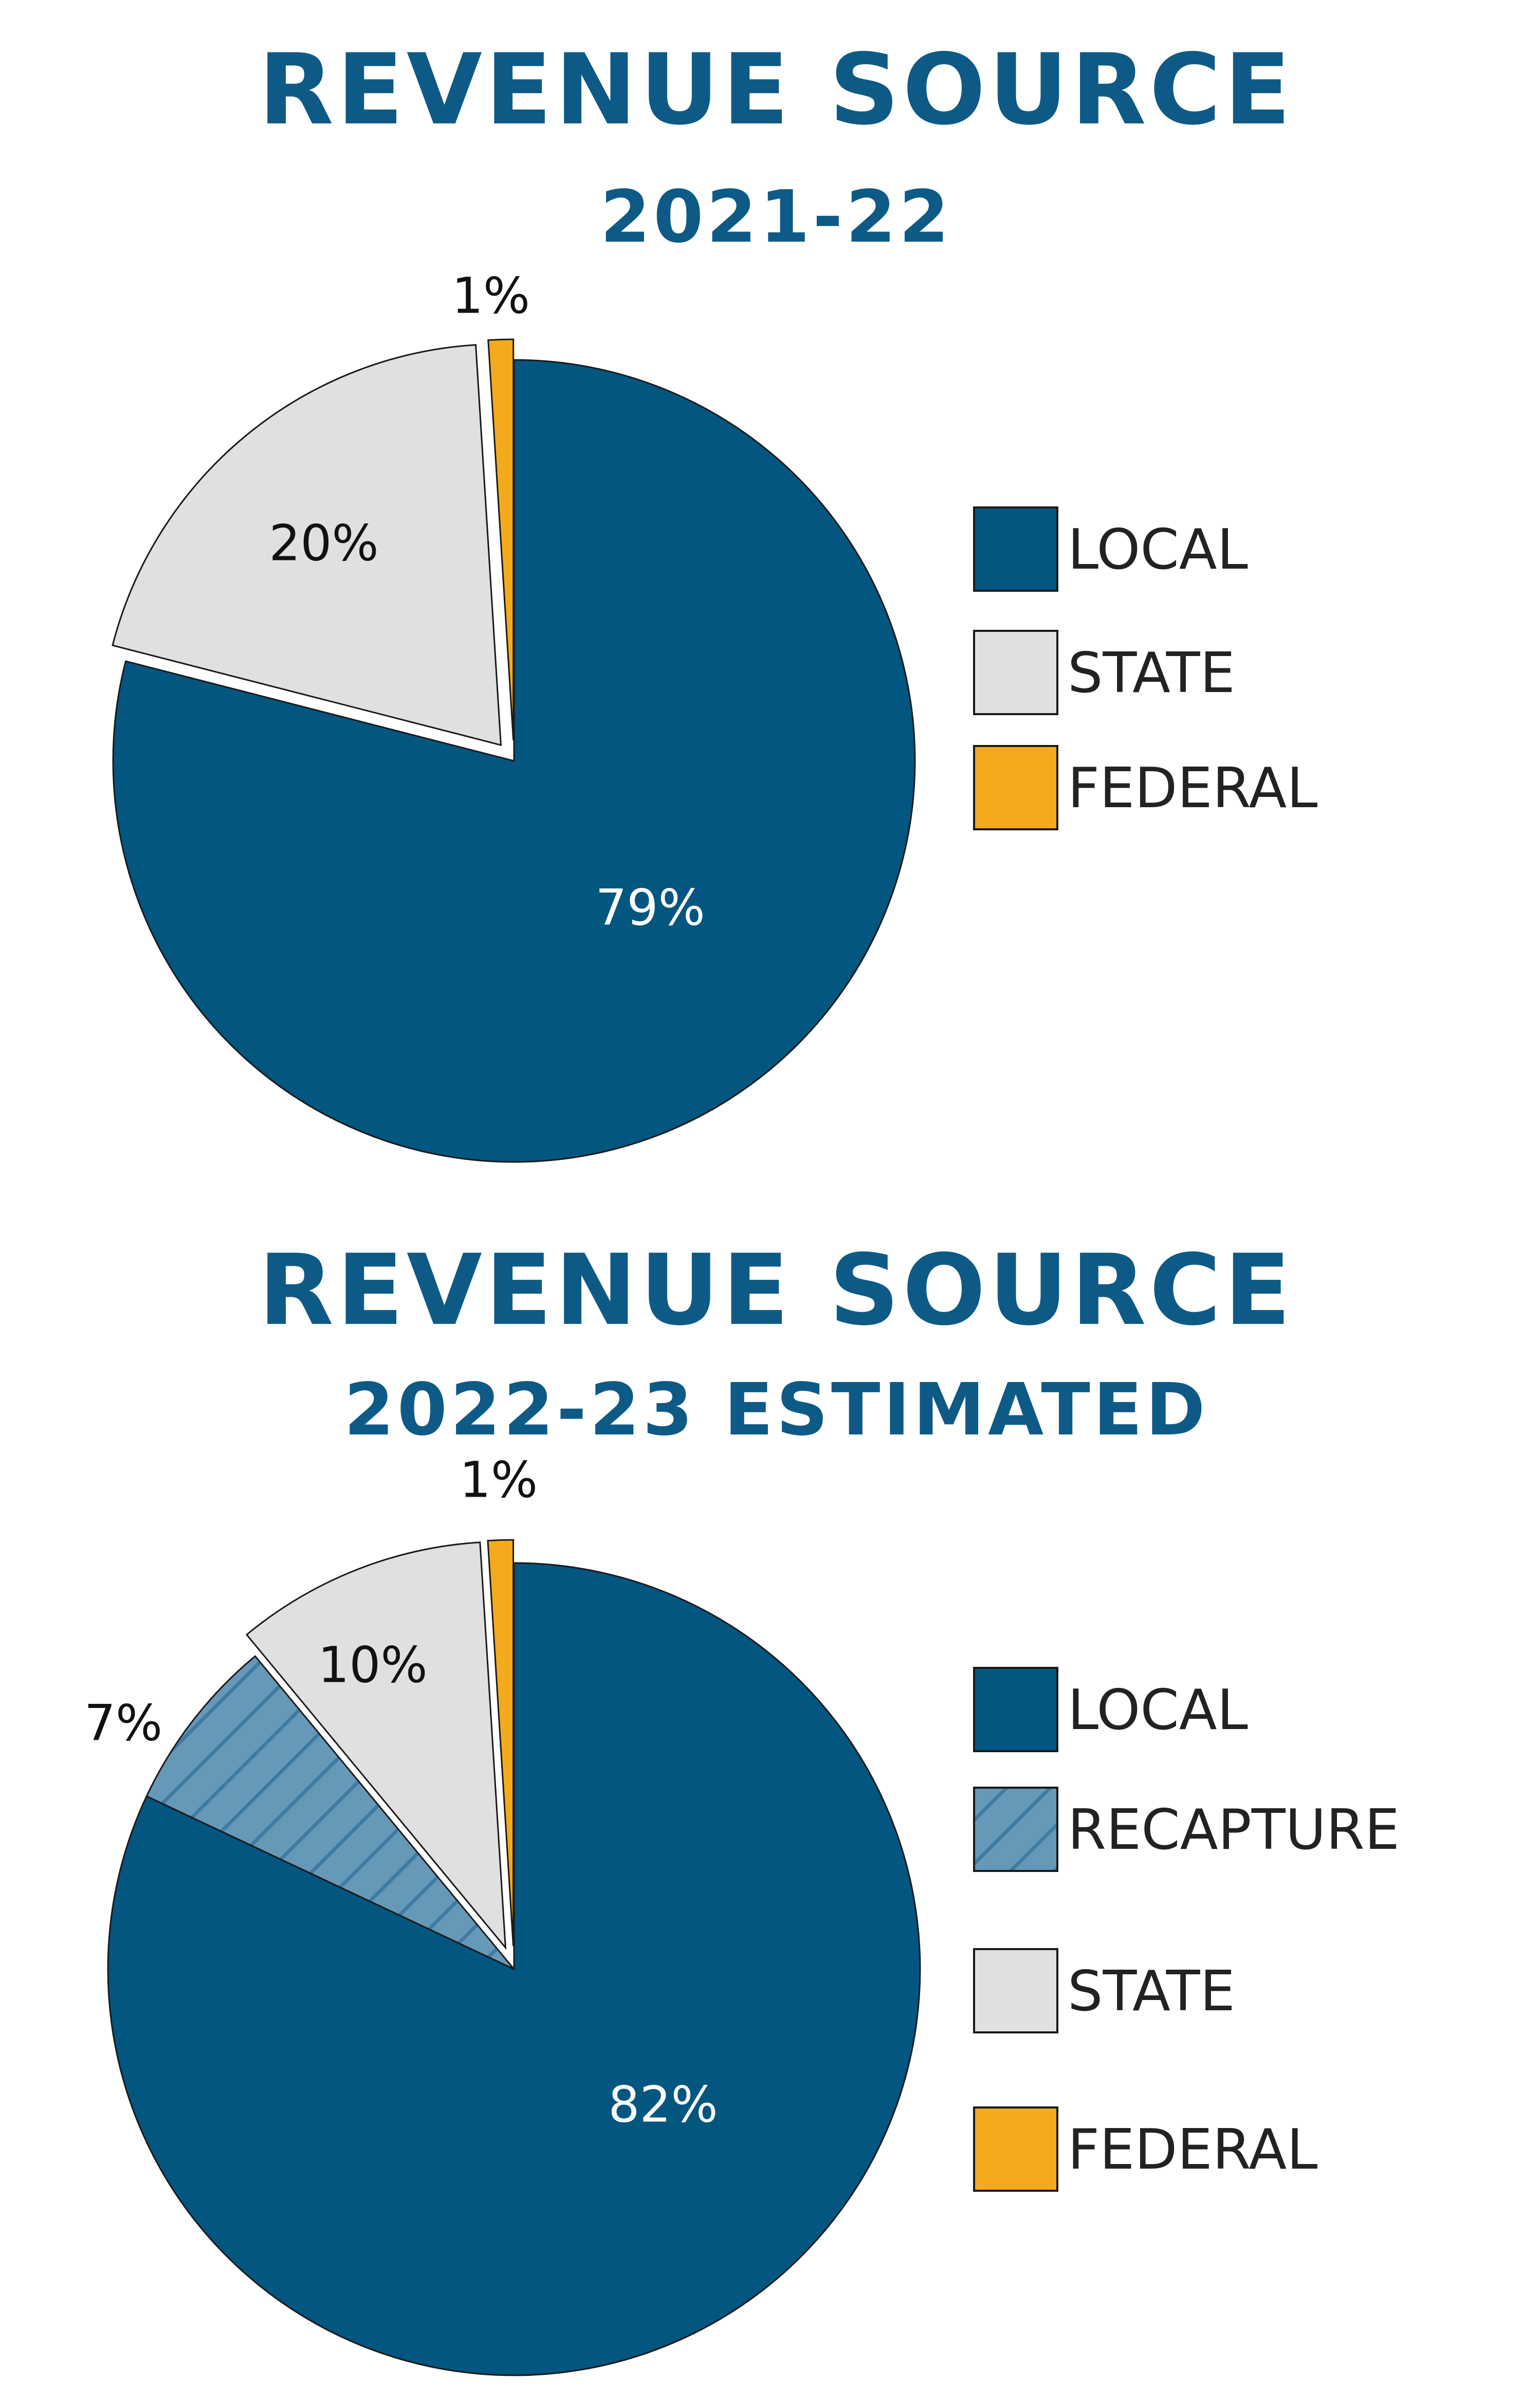  Describe the element at coordinates (1158, 550) in the screenshot. I see `chart1-legend-label-local: LOCAL` at that location.